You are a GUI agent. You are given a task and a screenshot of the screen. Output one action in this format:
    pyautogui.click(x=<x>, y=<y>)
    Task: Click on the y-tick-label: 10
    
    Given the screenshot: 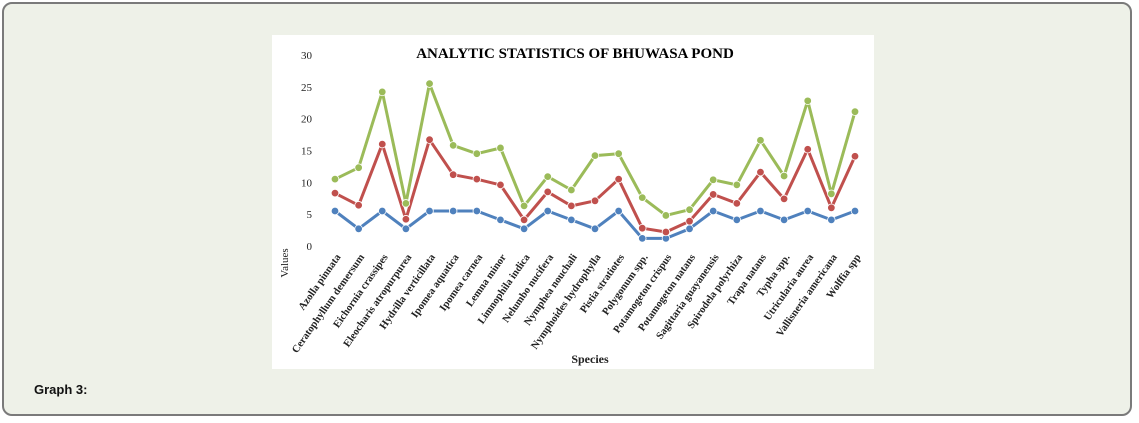 What is the action you would take?
    pyautogui.click(x=307, y=183)
    